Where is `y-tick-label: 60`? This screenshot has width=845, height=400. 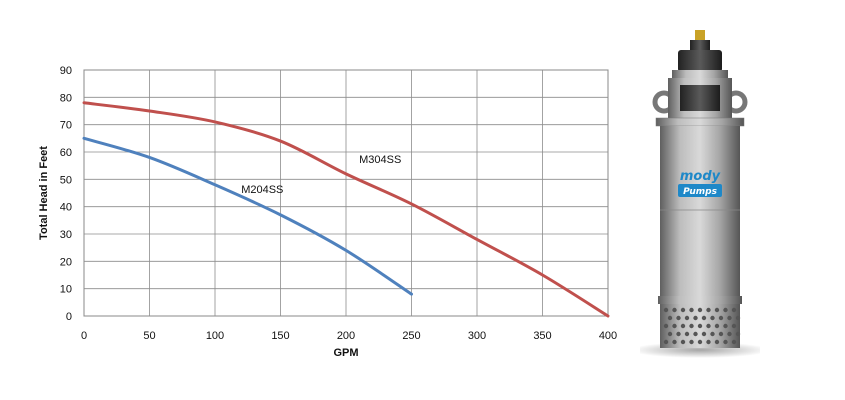
y-tick-label: 60 is located at coordinates (66, 153).